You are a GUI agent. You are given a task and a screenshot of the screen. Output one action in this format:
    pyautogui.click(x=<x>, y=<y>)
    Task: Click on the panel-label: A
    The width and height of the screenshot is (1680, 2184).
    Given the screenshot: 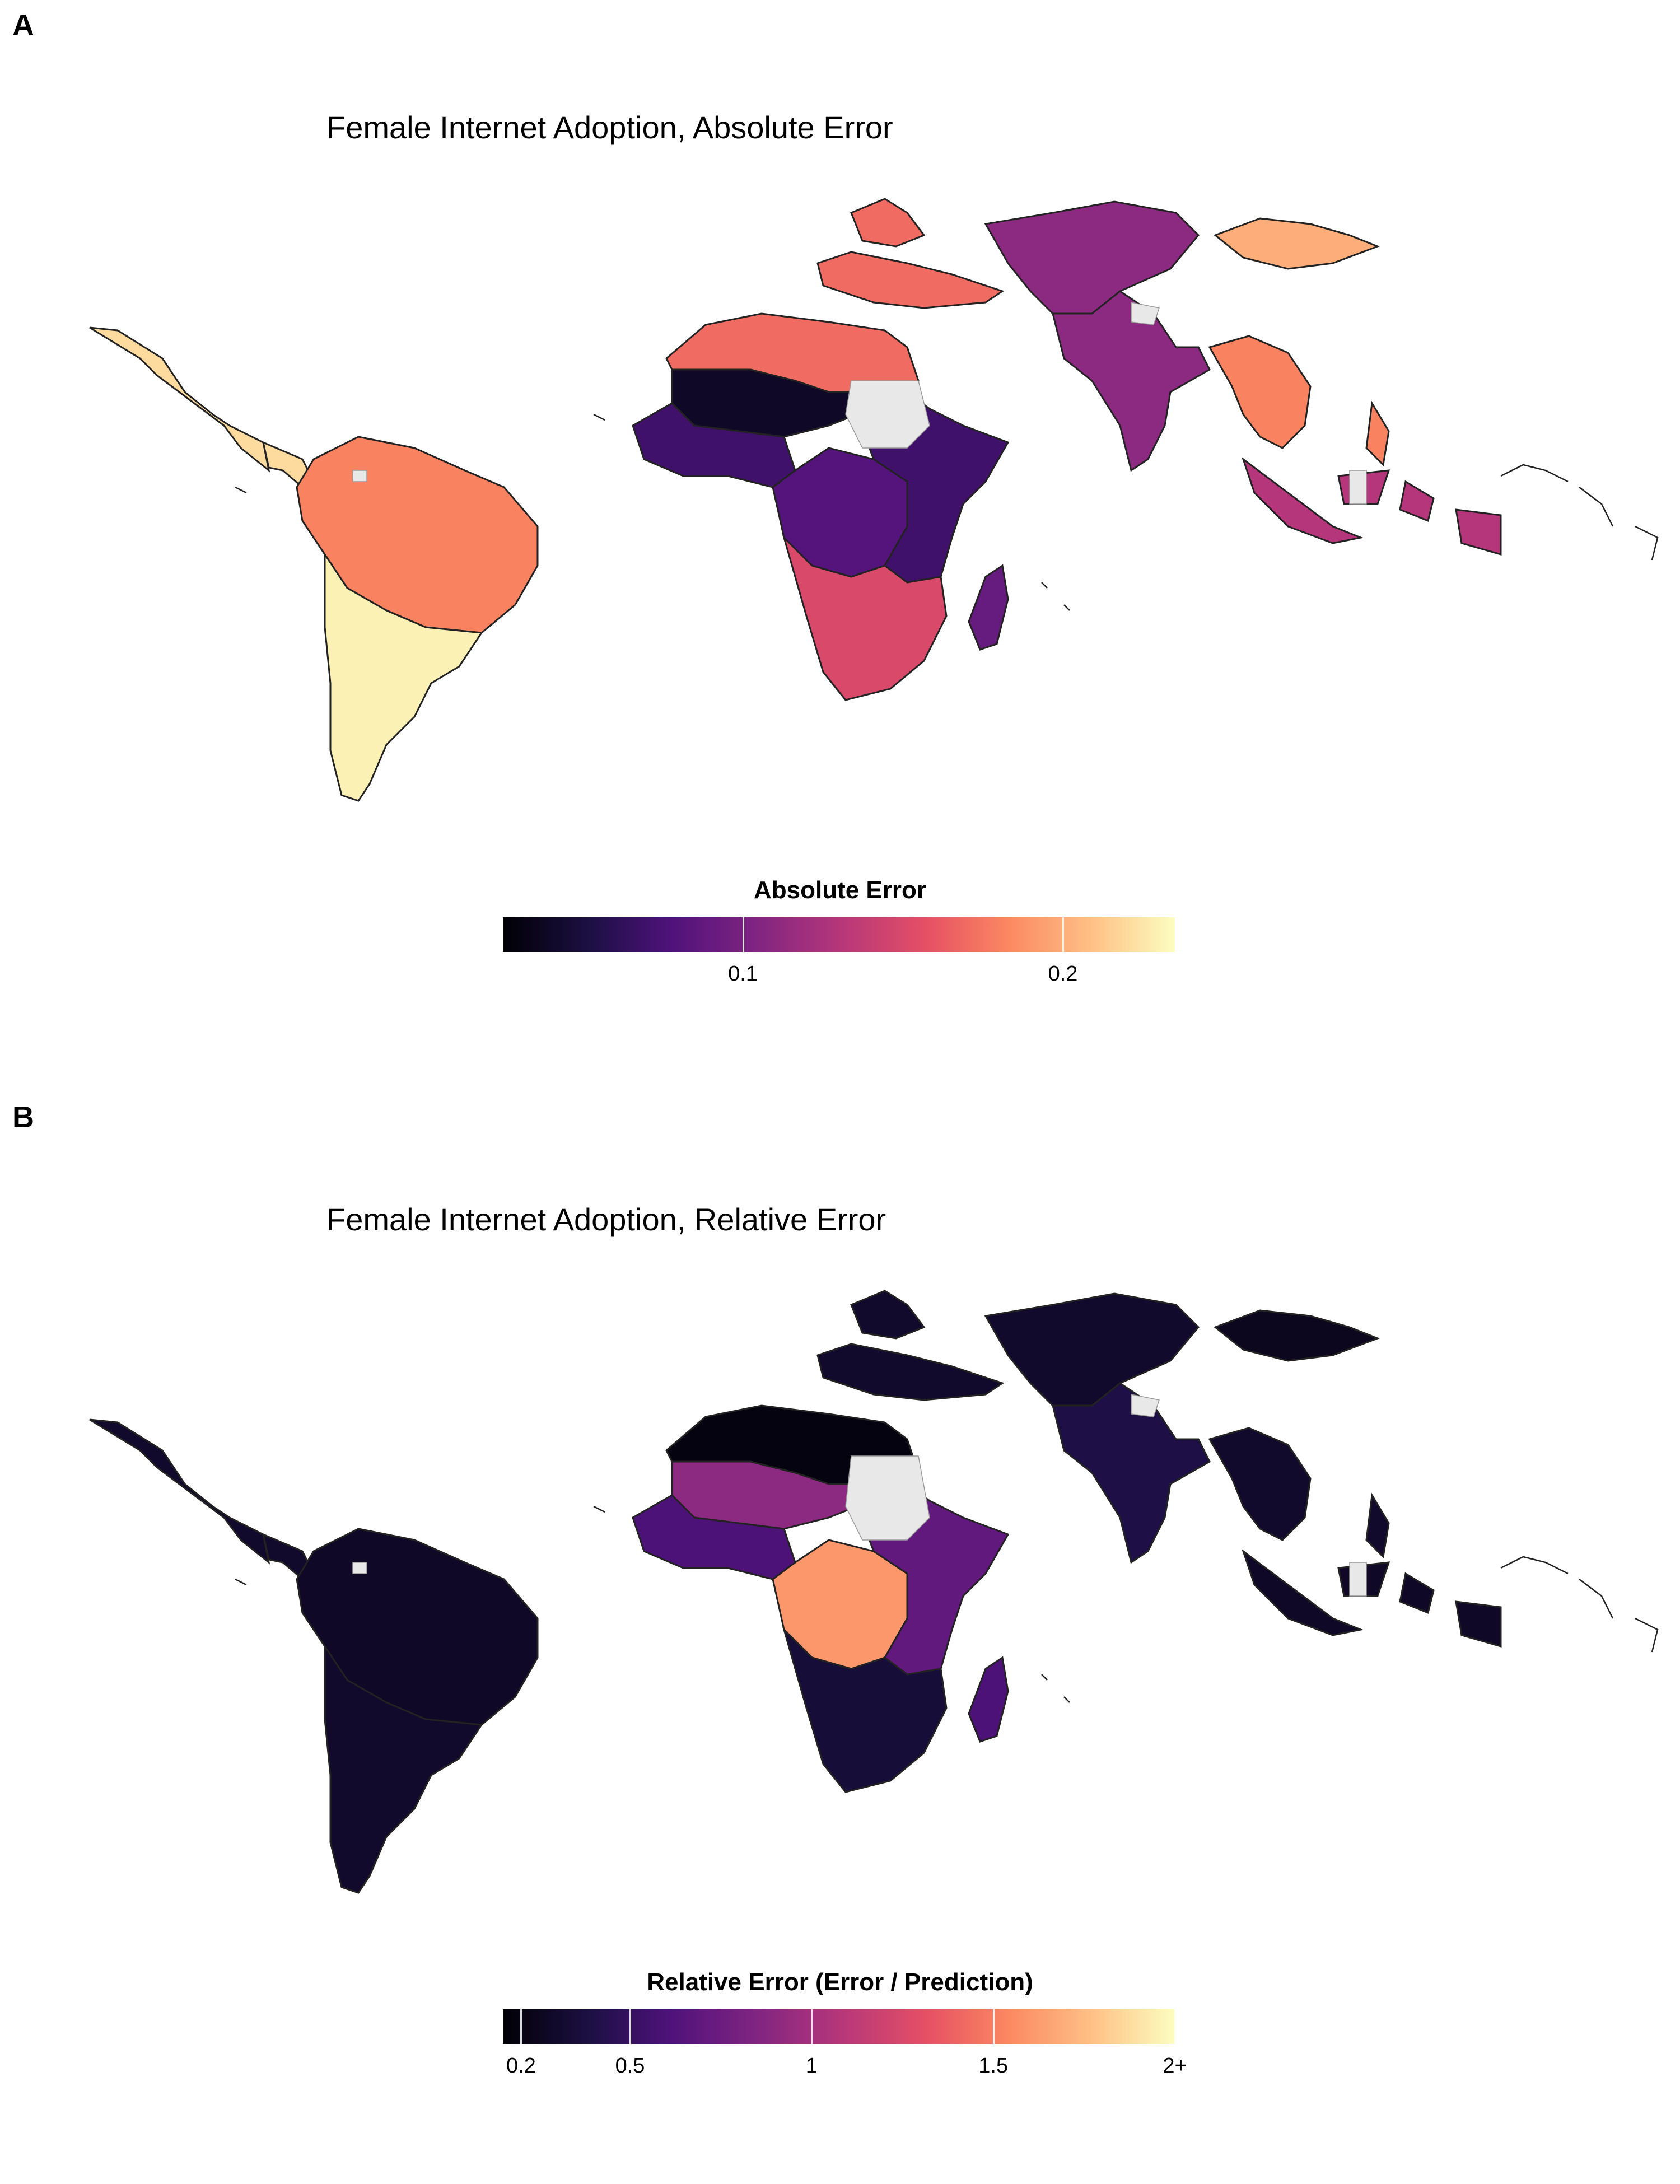 What is the action you would take?
    pyautogui.click(x=23, y=25)
    